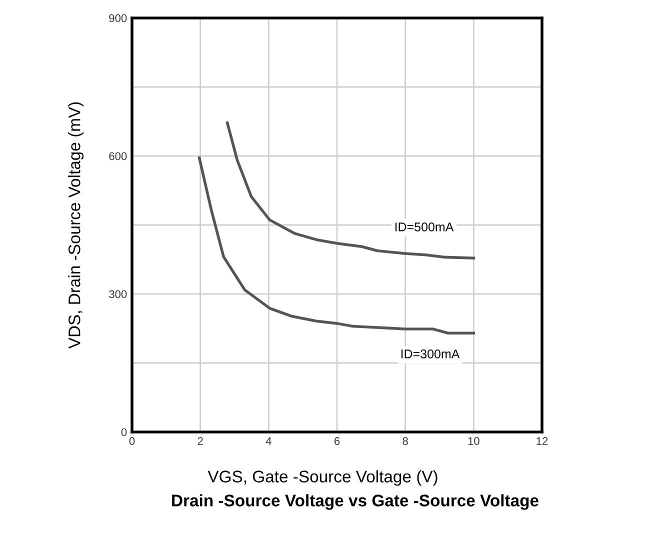 This screenshot has height=533, width=646. What do you see at coordinates (200, 441) in the screenshot?
I see `x-tick-label: 2` at bounding box center [200, 441].